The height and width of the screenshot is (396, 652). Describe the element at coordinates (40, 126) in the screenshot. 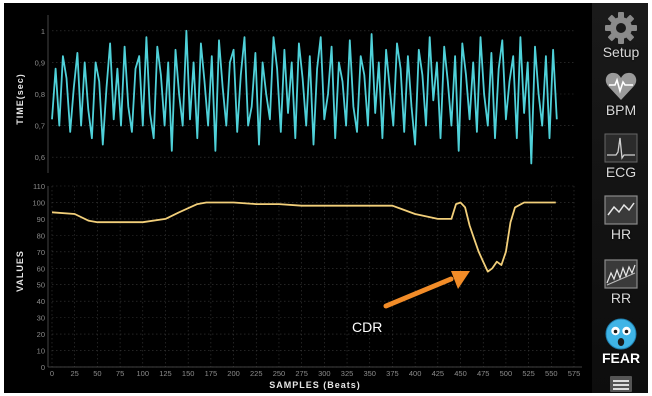

I see `top-y-tick-label: 0,7` at that location.